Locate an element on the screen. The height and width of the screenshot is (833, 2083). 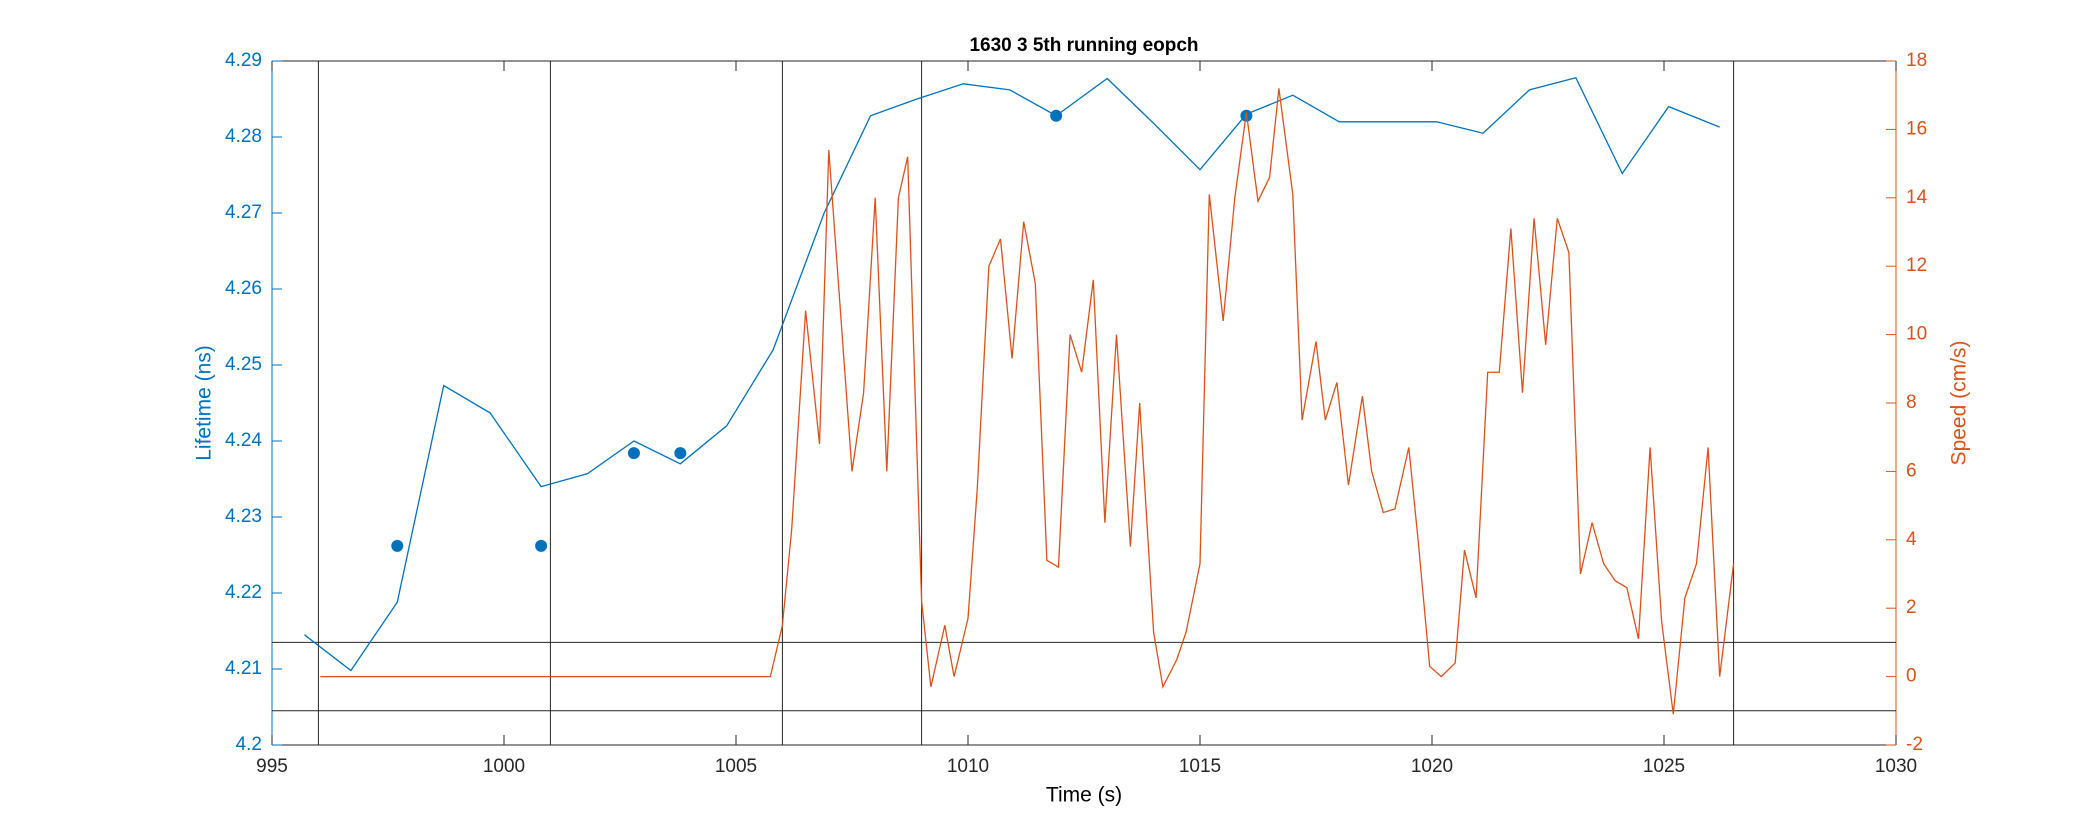
y2-tick-label: 4 is located at coordinates (1911, 539).